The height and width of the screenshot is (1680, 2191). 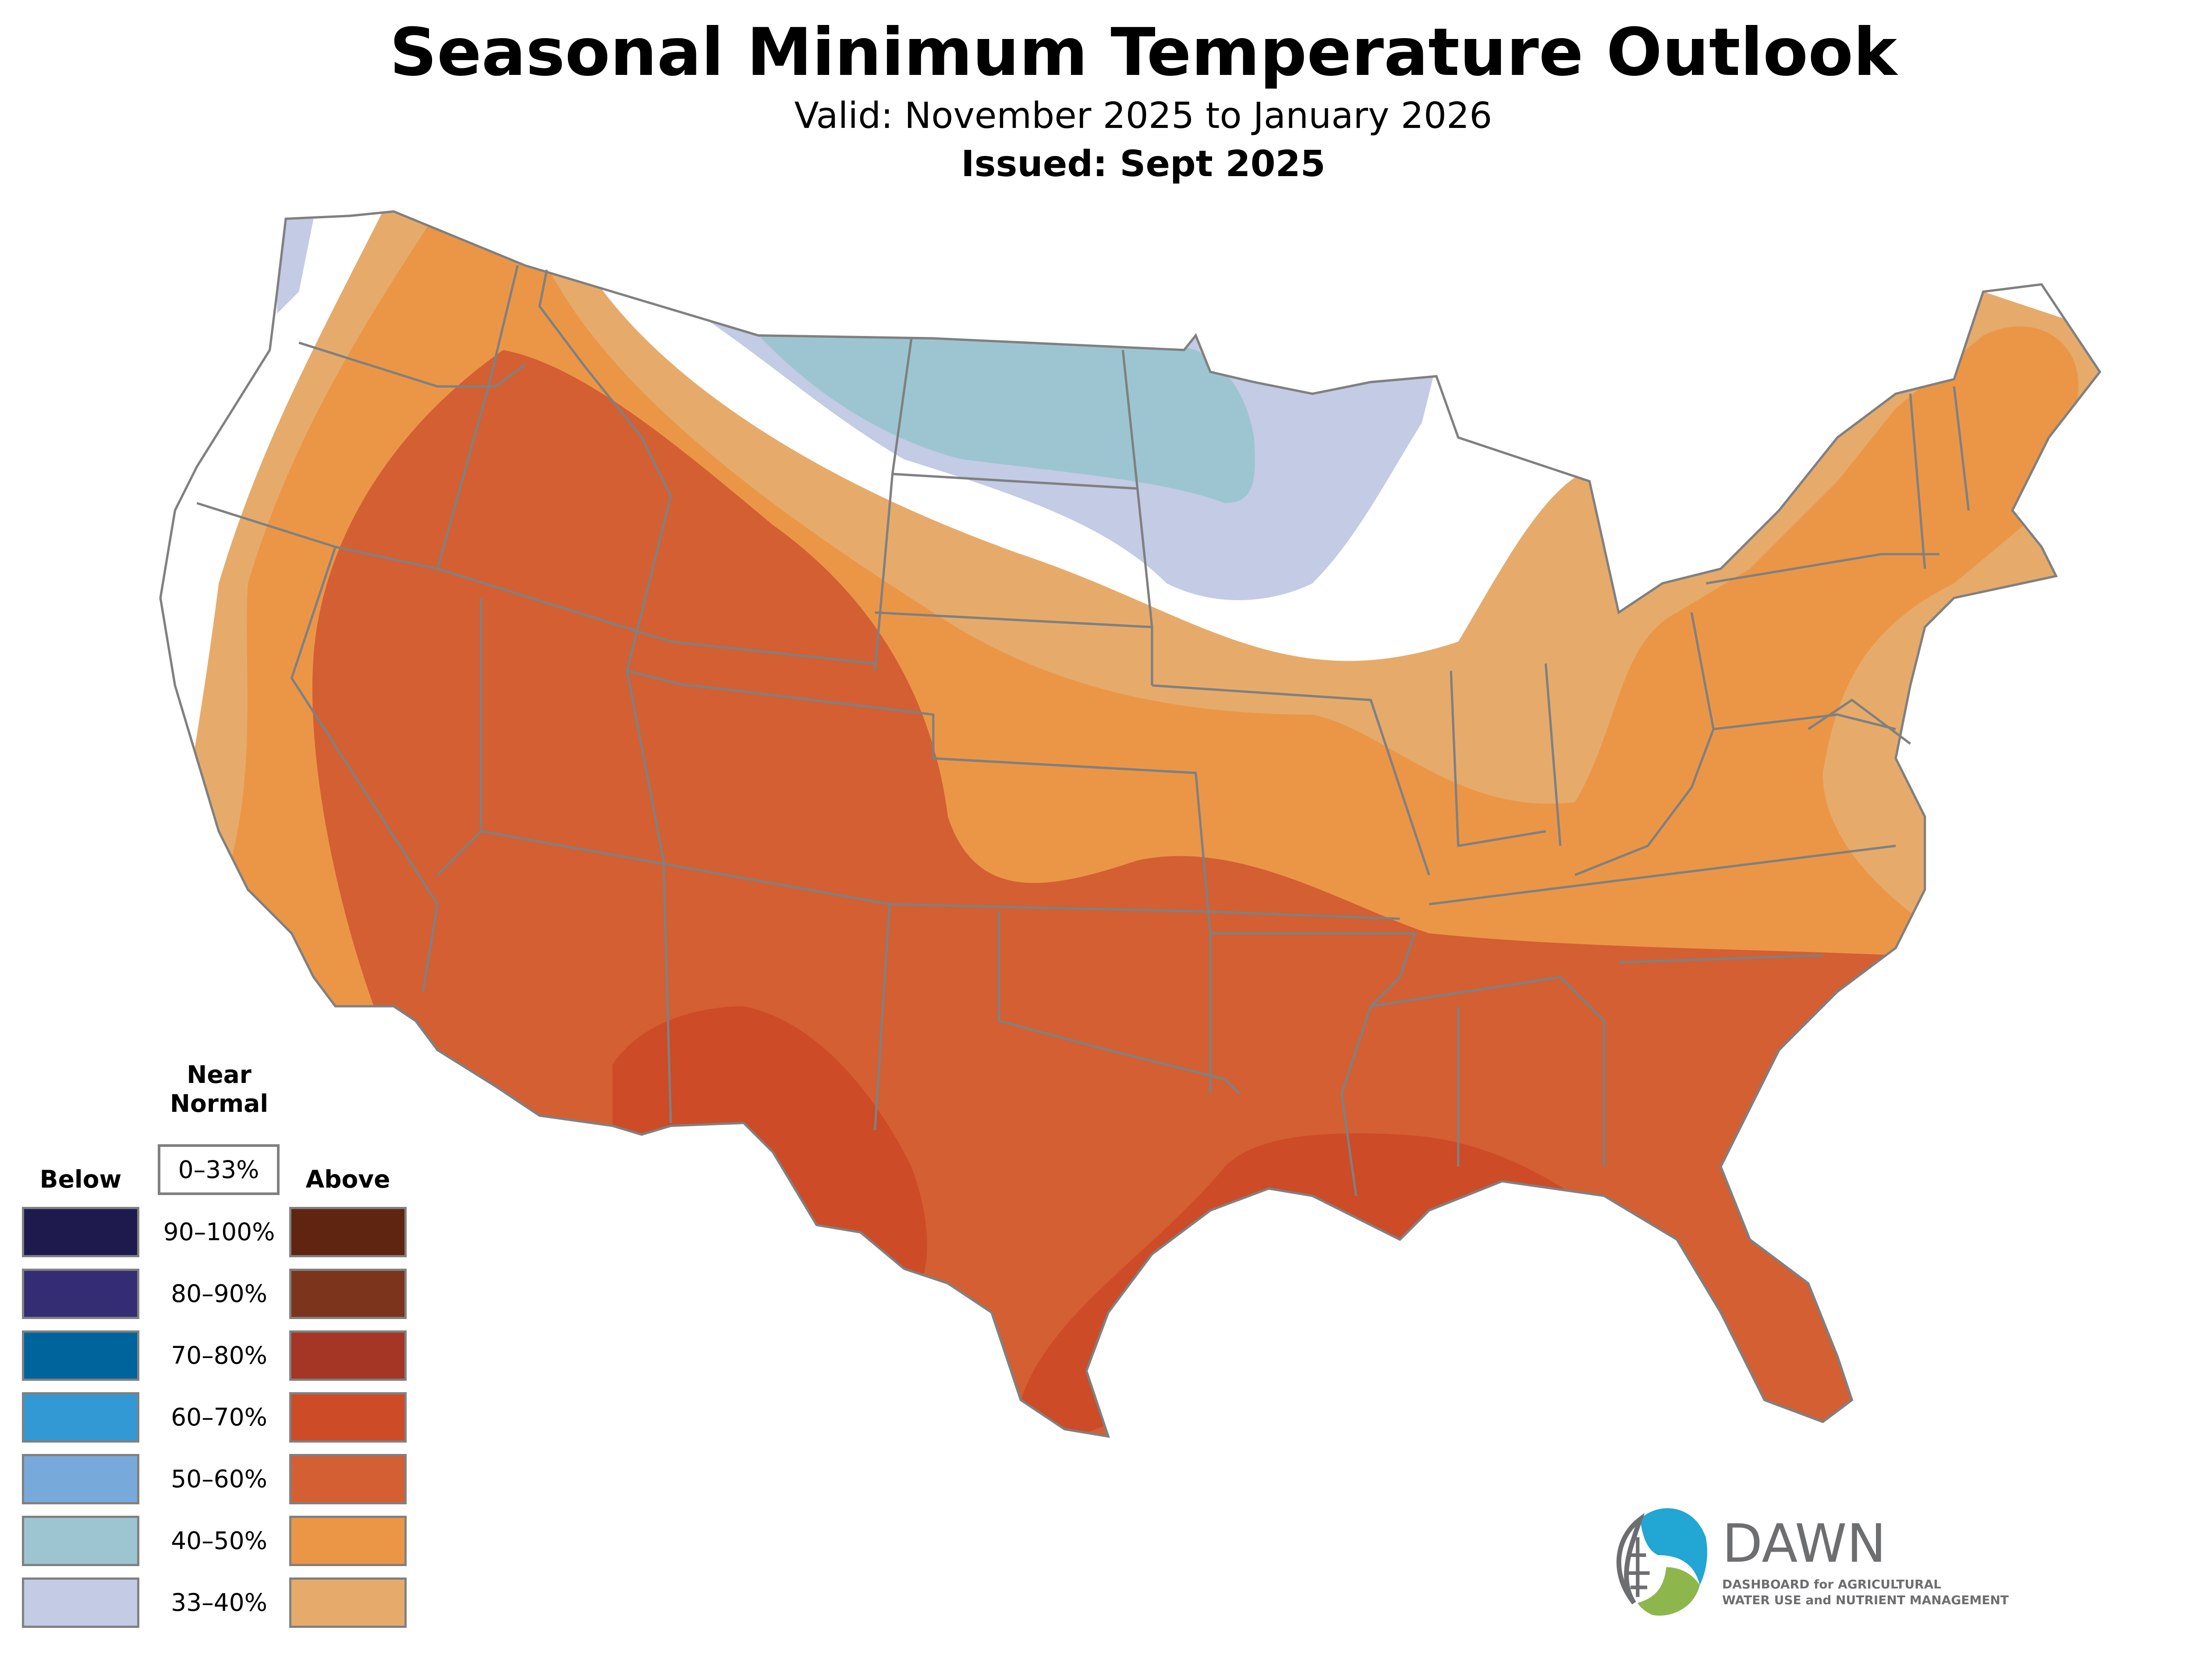 What do you see at coordinates (219, 1103) in the screenshot?
I see `legend-normal-label: Normal` at bounding box center [219, 1103].